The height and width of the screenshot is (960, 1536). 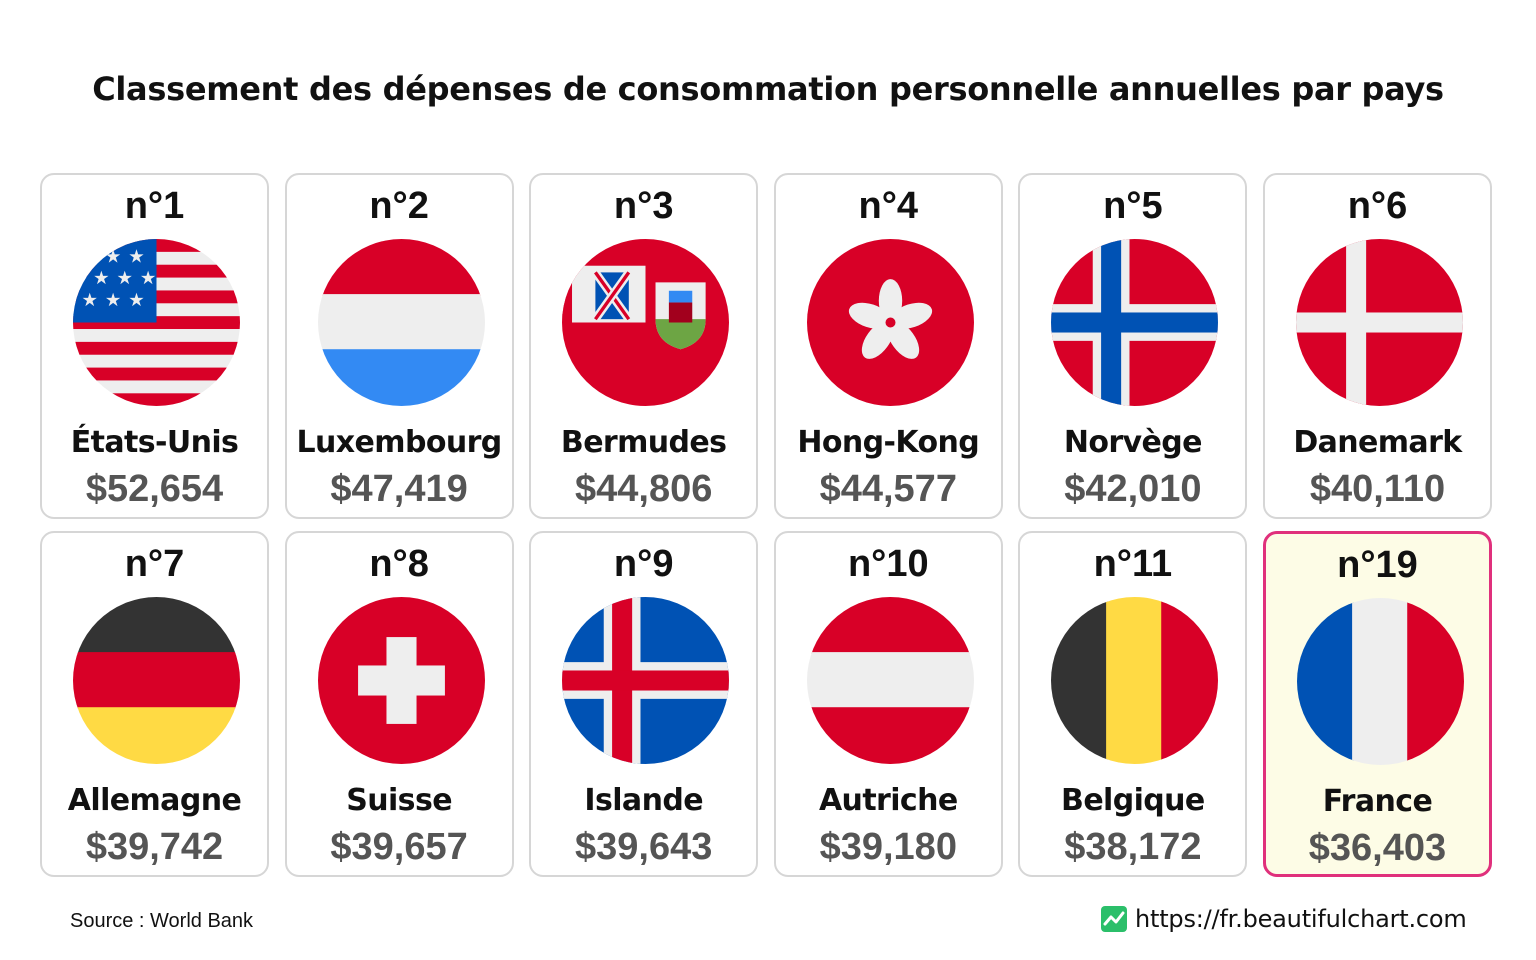 I want to click on luxembourg-flag-icon, so click(x=401, y=322).